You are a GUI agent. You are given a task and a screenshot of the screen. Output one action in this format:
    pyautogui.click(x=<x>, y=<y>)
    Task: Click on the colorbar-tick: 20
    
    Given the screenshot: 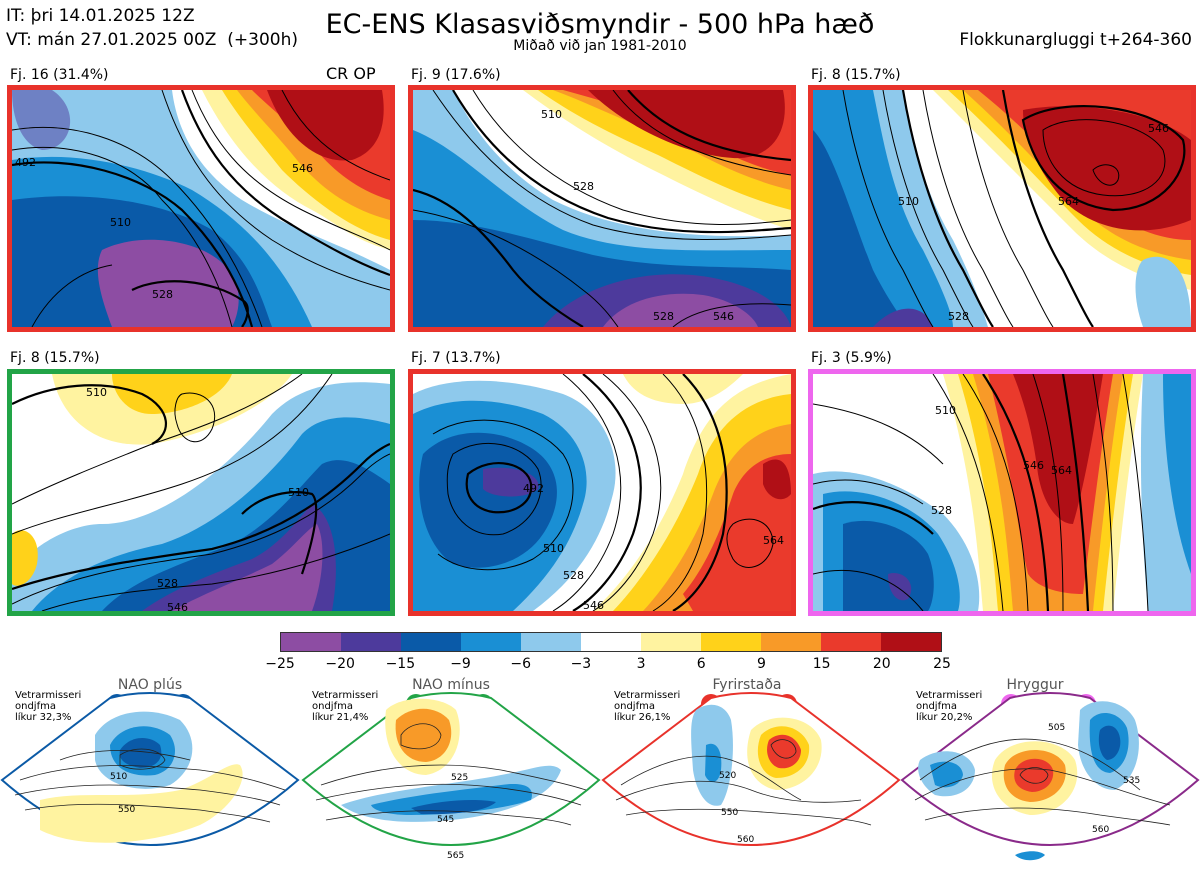 What is the action you would take?
    pyautogui.click(x=881, y=664)
    